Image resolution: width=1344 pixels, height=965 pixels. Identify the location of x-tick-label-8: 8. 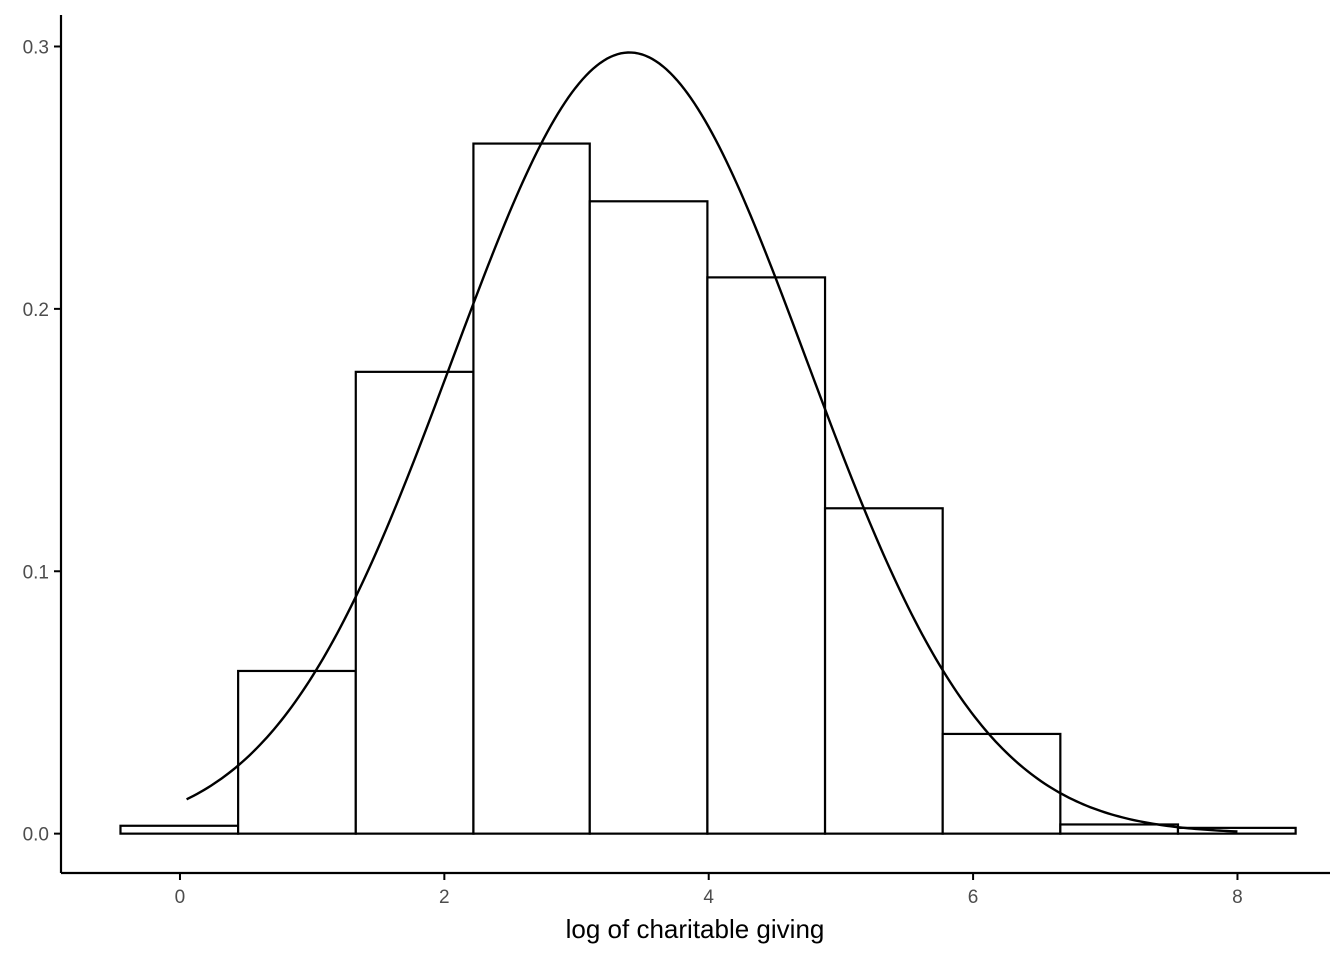
(1237, 897).